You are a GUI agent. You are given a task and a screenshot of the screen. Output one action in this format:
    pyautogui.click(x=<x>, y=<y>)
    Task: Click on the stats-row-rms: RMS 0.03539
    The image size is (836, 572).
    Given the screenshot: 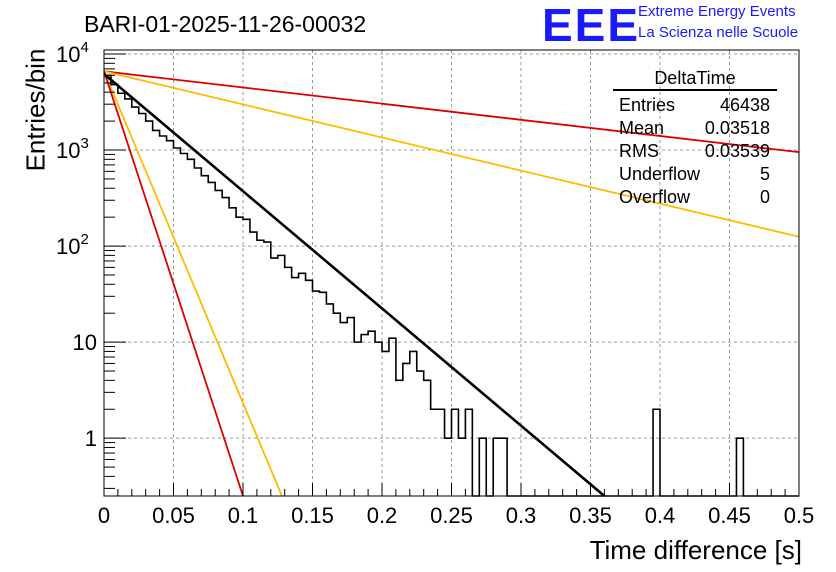 What is the action you would take?
    pyautogui.click(x=695, y=151)
    